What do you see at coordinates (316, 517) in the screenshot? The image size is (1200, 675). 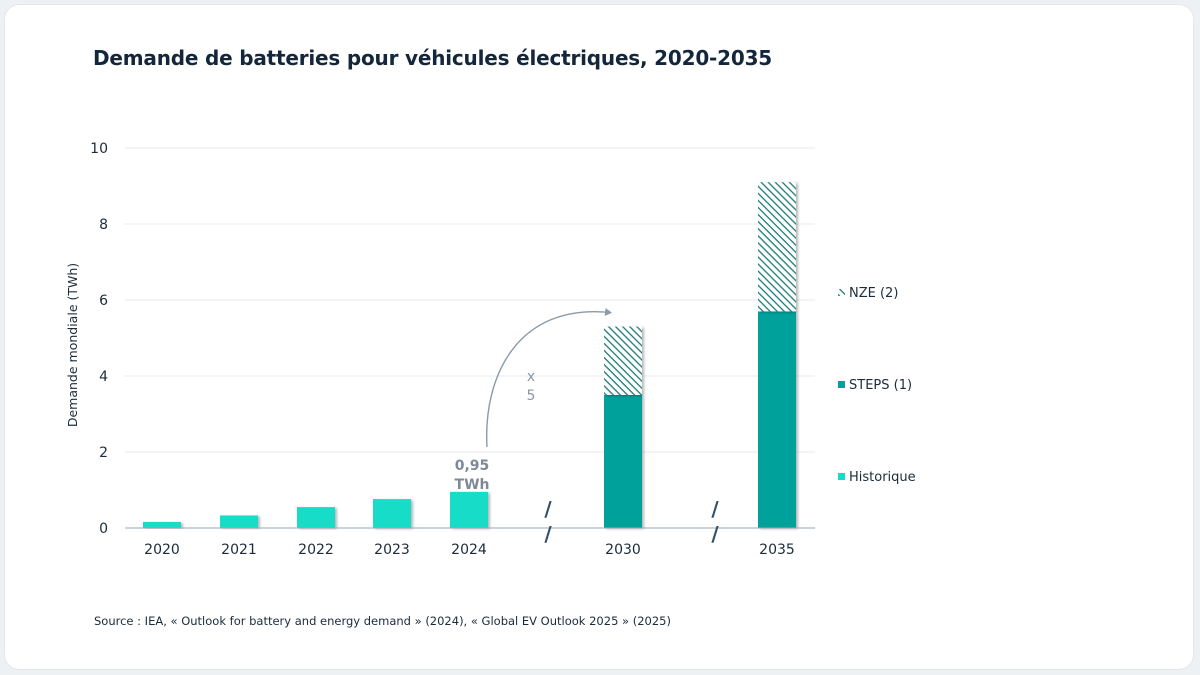 I see `bar-2022-historique` at bounding box center [316, 517].